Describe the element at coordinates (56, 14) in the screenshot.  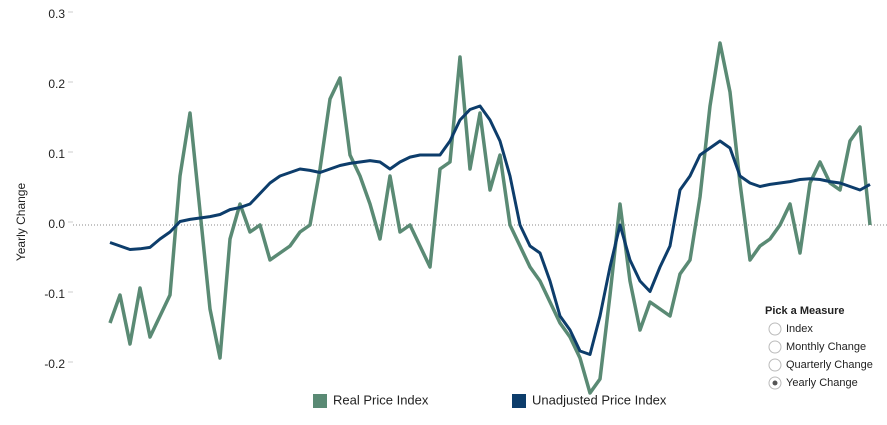
I see `y-tick-label: 0.3` at that location.